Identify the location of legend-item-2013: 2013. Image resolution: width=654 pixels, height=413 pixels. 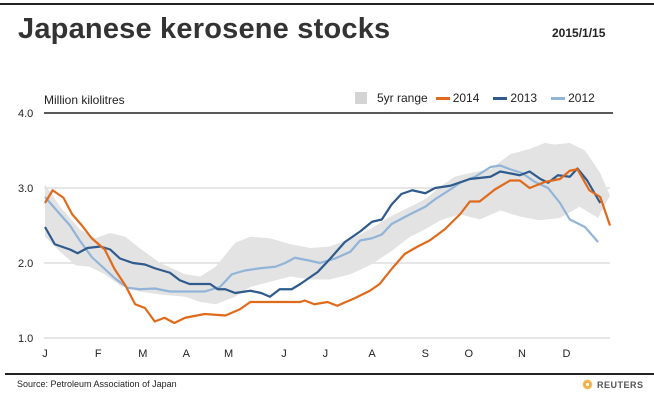
(515, 98).